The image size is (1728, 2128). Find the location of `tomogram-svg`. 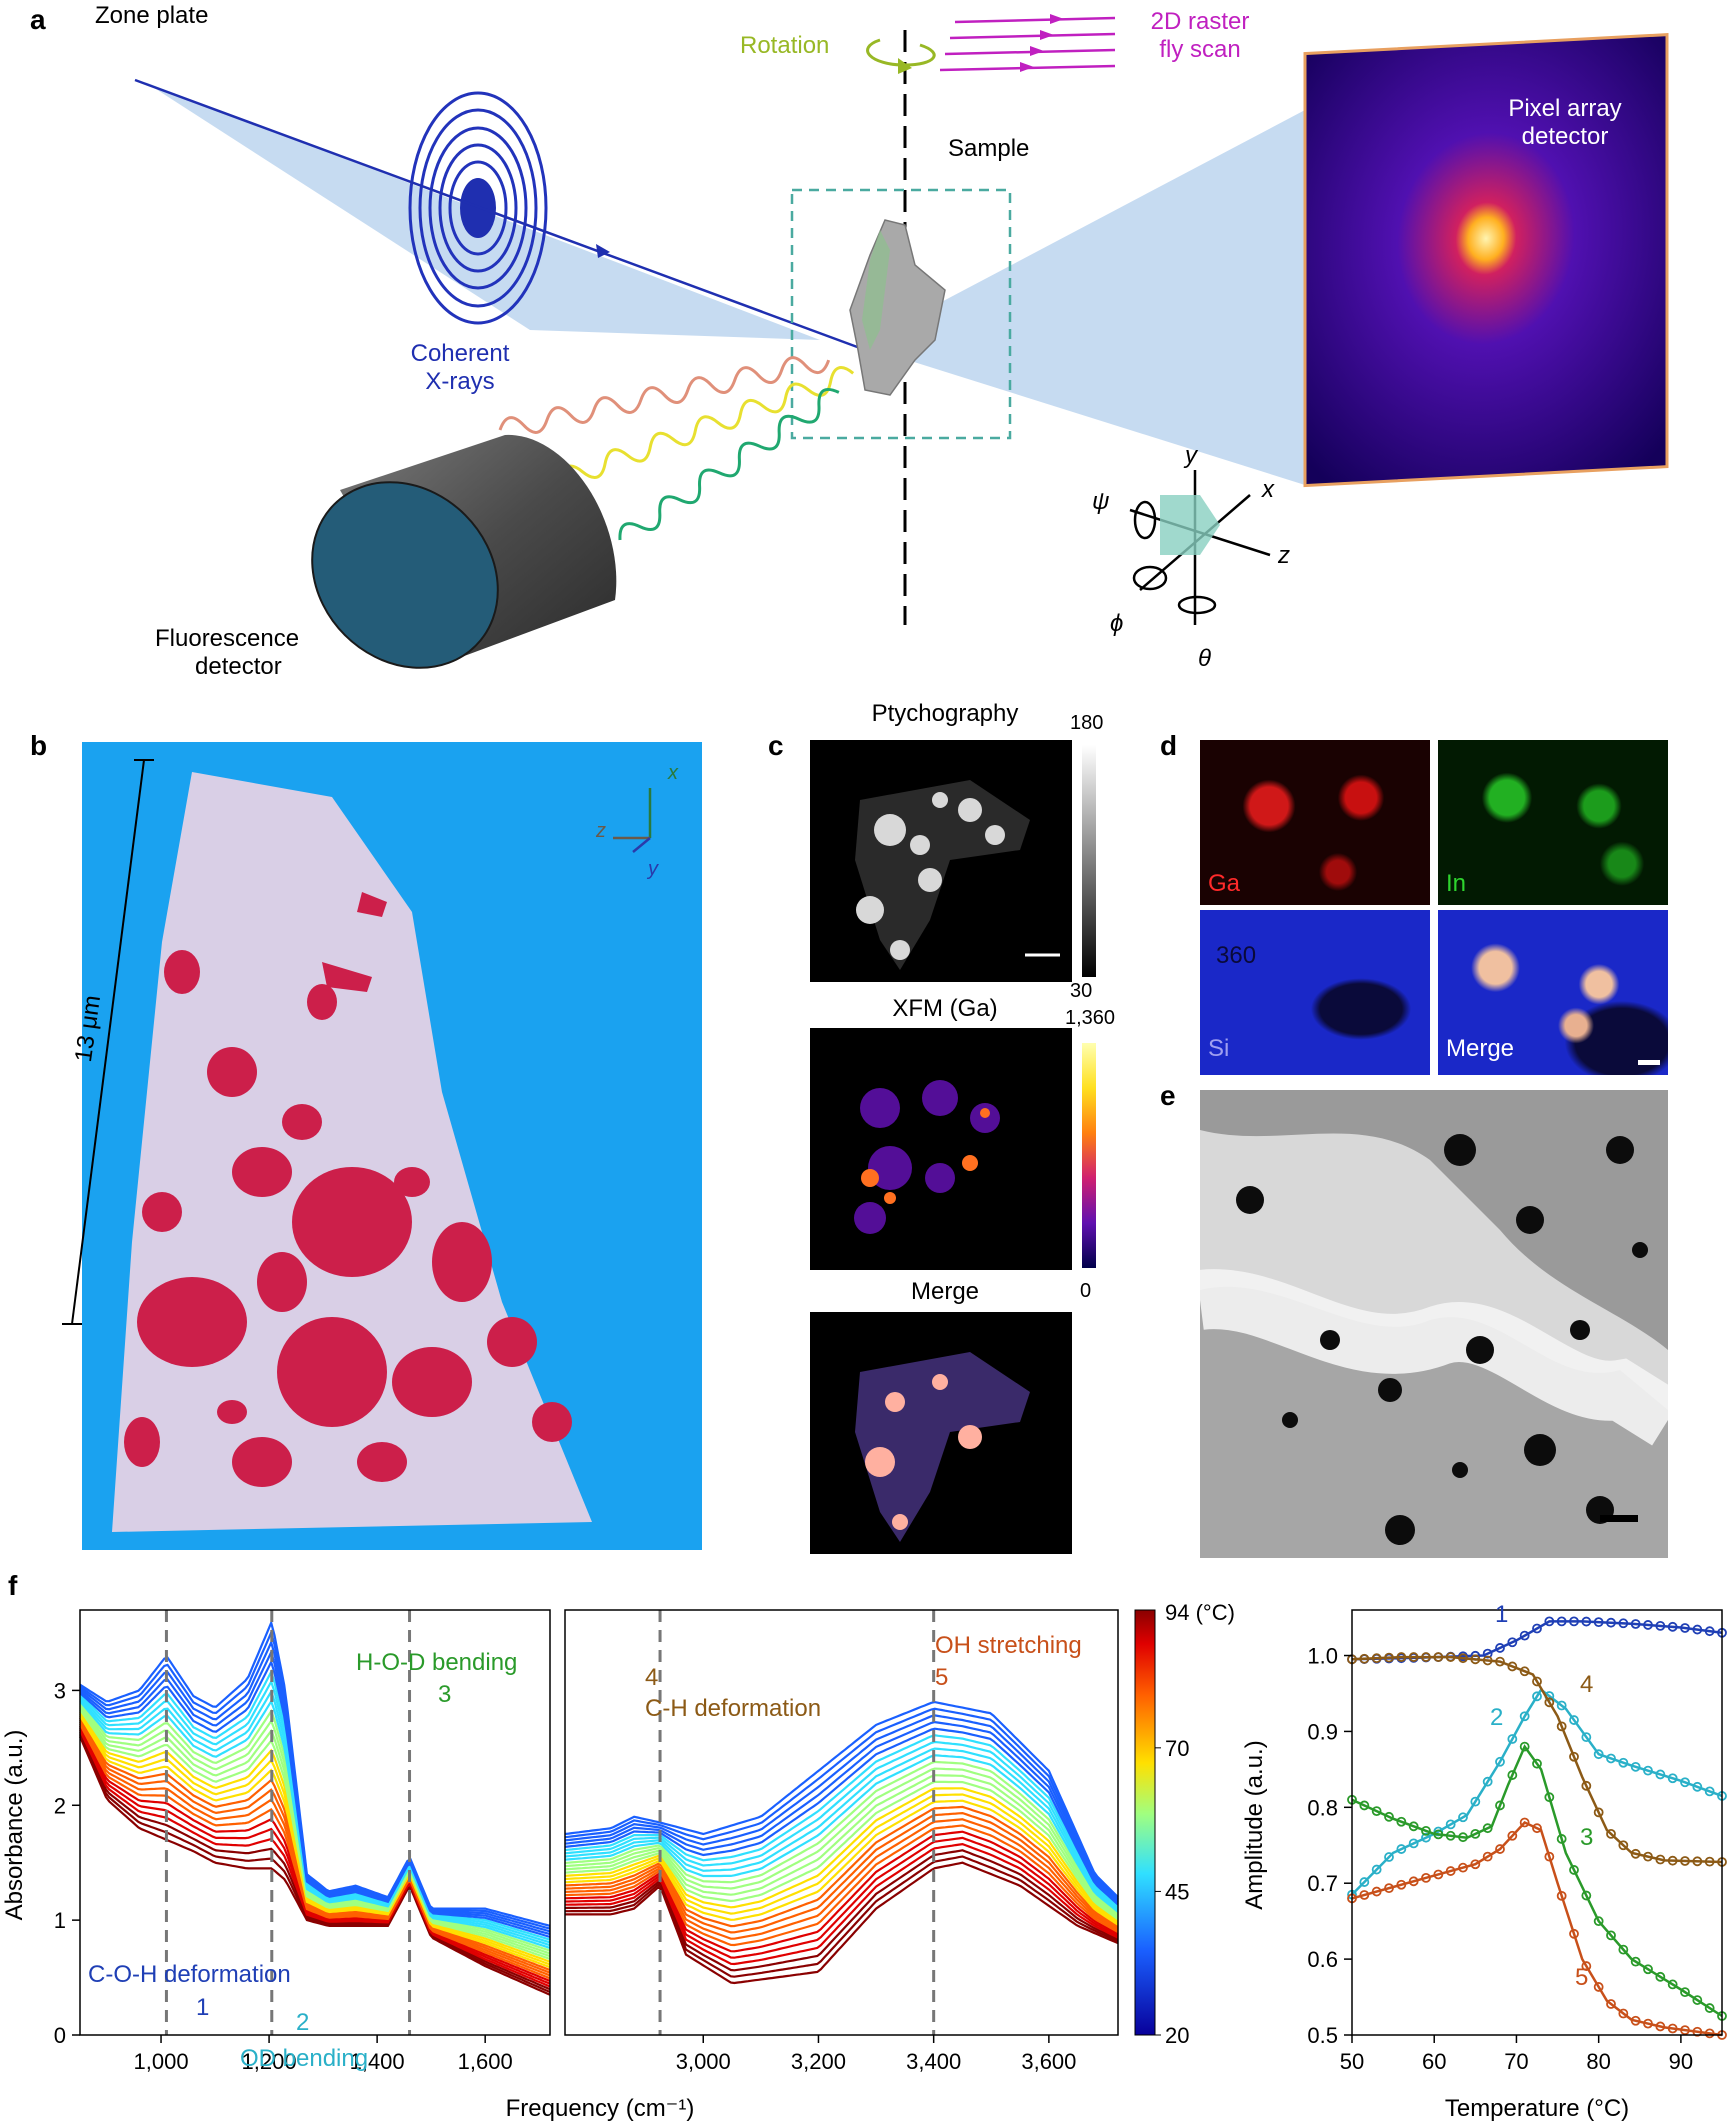

tomogram-svg is located at coordinates (352, 1152).